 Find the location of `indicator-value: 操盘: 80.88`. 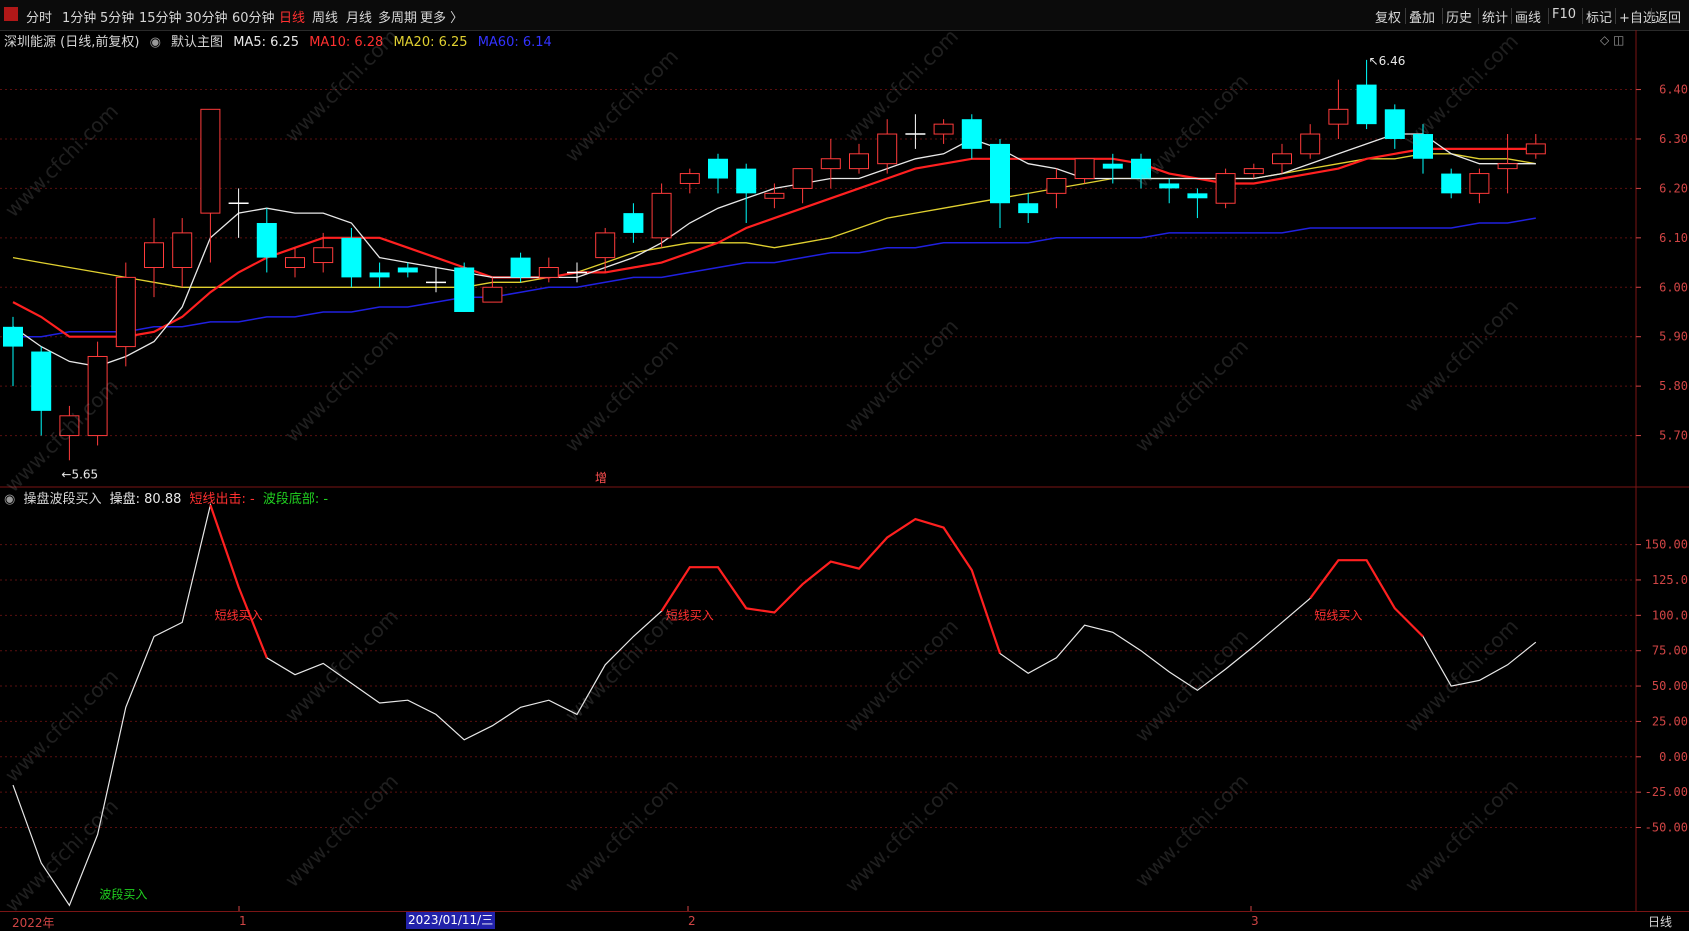

indicator-value: 操盘: 80.88 is located at coordinates (145, 499).